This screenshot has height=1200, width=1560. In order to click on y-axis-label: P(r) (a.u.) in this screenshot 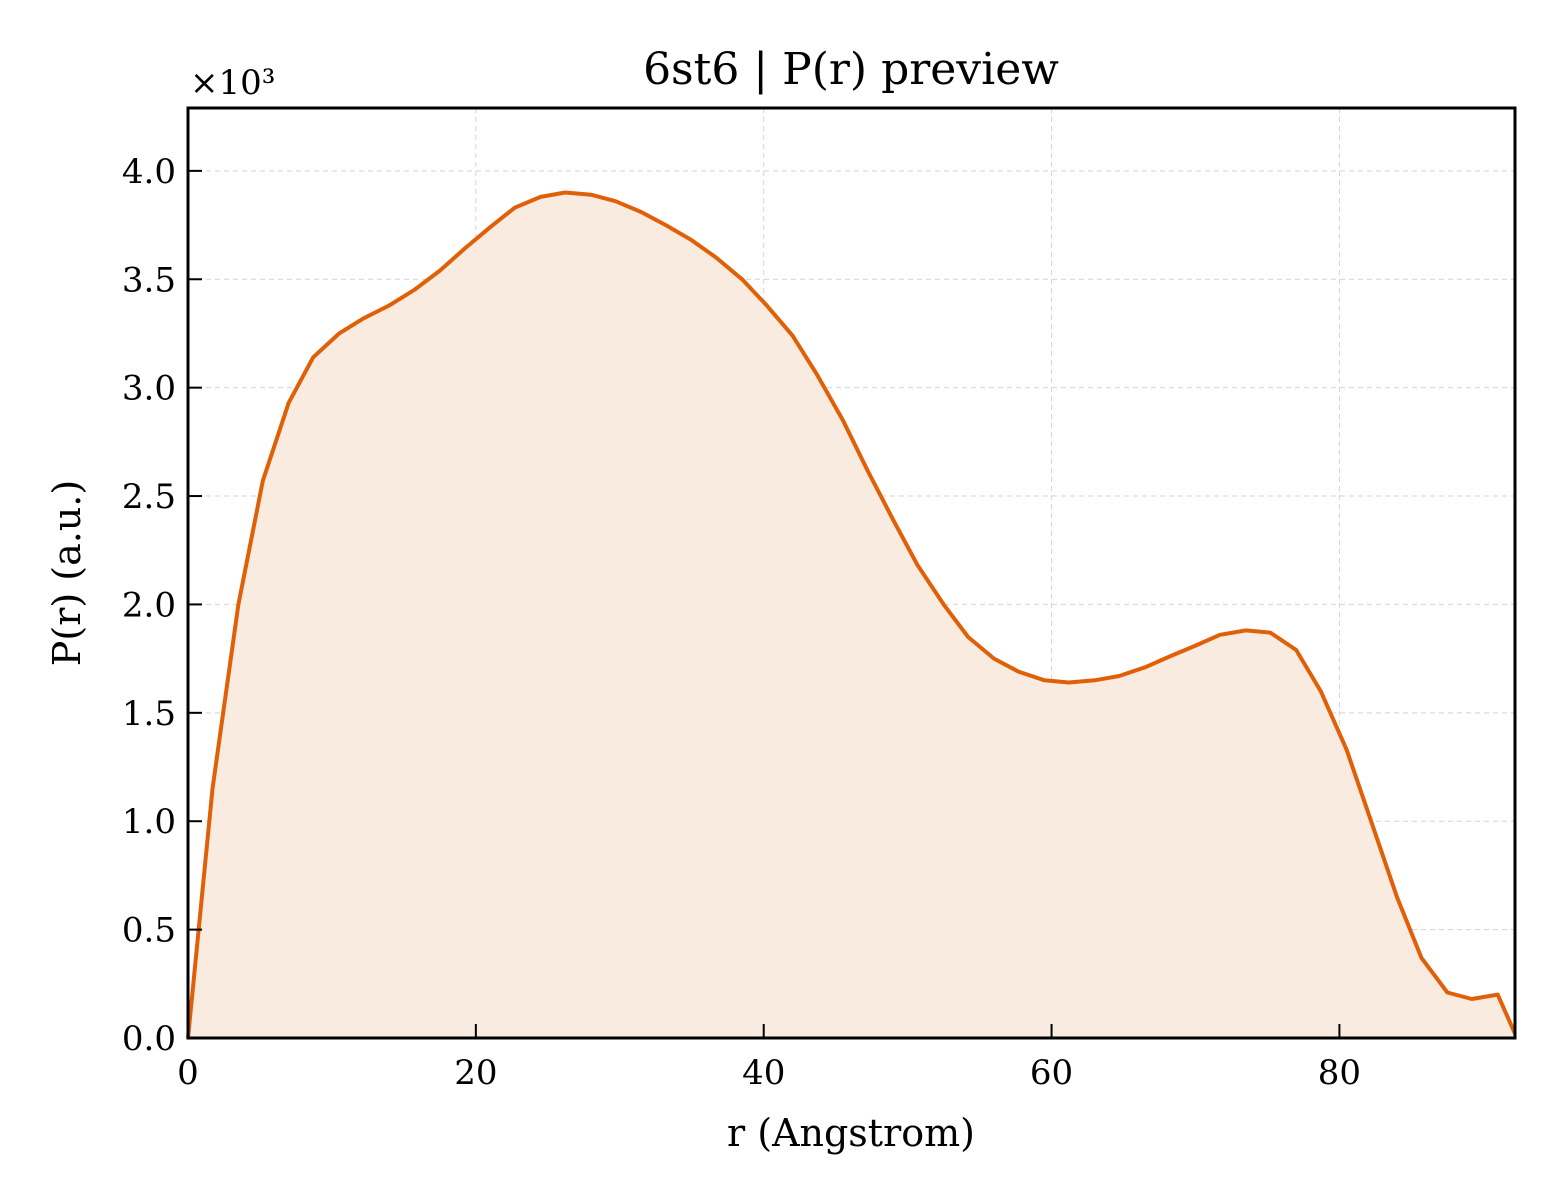, I will do `click(67, 573)`.